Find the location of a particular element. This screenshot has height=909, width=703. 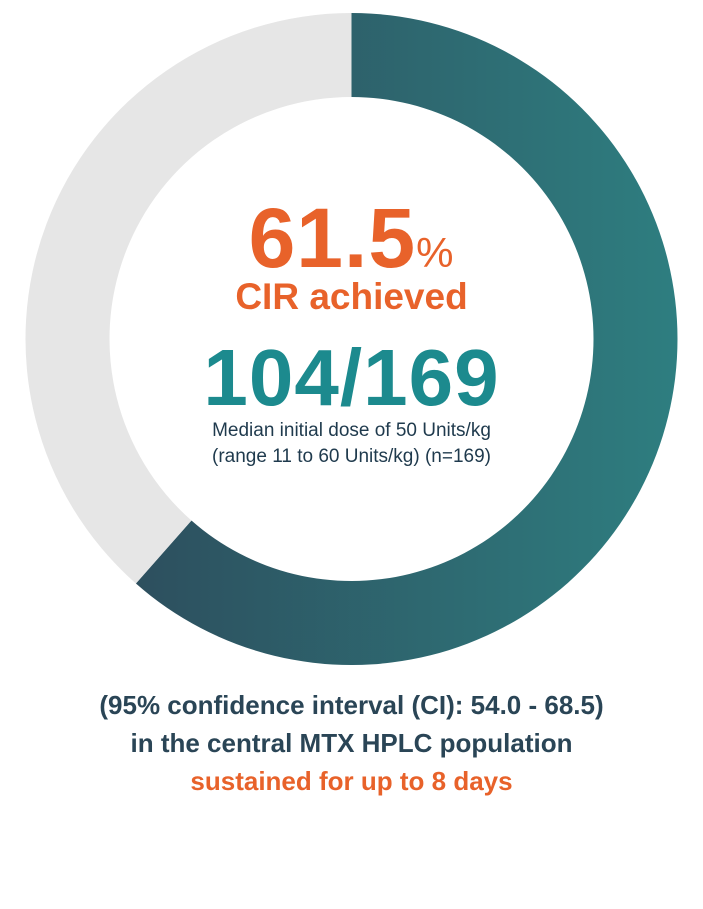

fraction-count: 104/169 is located at coordinates (351, 377).